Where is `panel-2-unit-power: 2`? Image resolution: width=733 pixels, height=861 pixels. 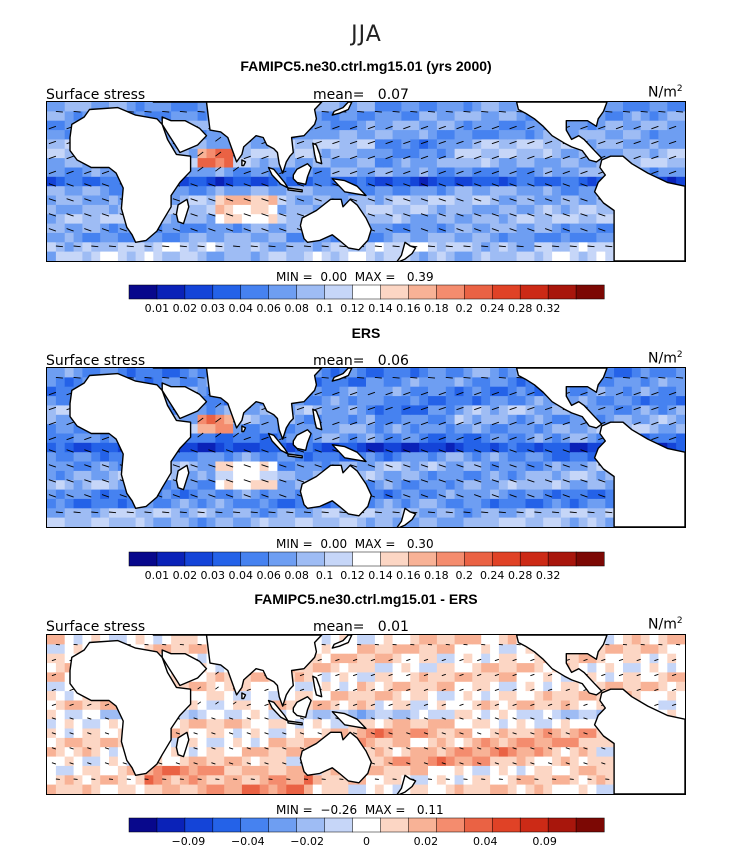 panel-2-unit-power: 2 is located at coordinates (679, 355).